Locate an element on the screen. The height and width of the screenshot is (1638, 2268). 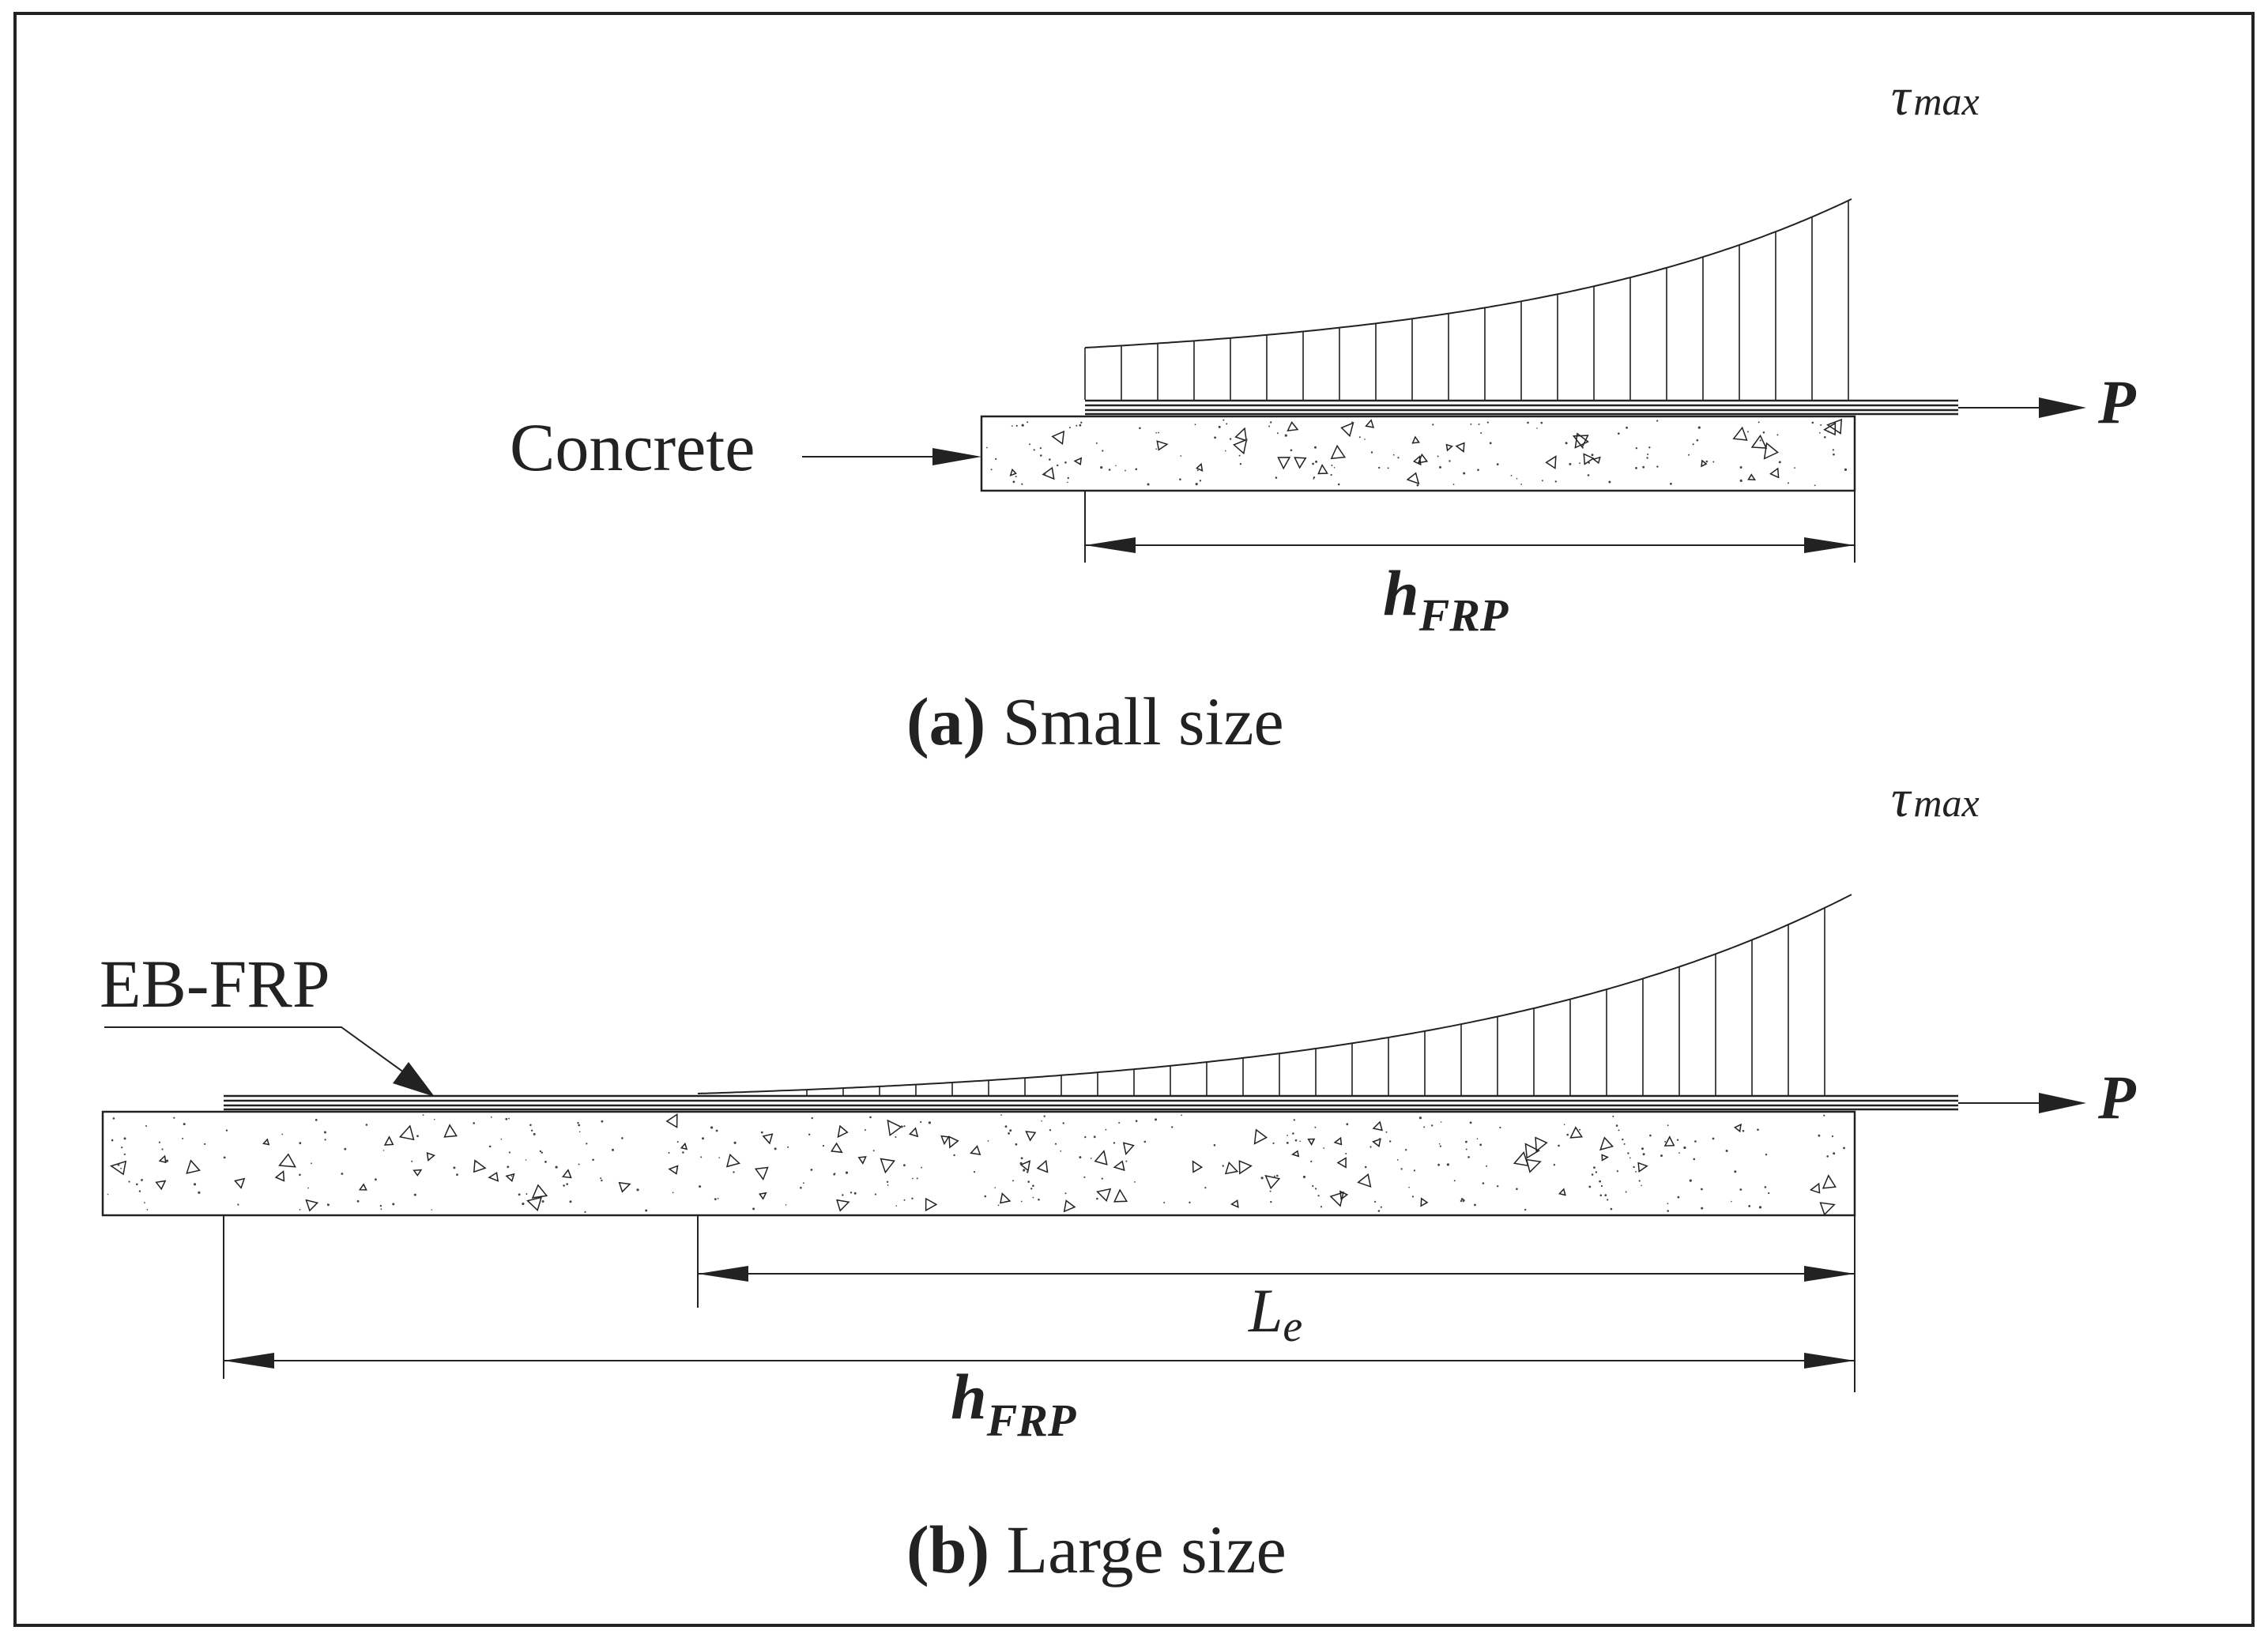
load-arrow-b is located at coordinates (2022, 1103).